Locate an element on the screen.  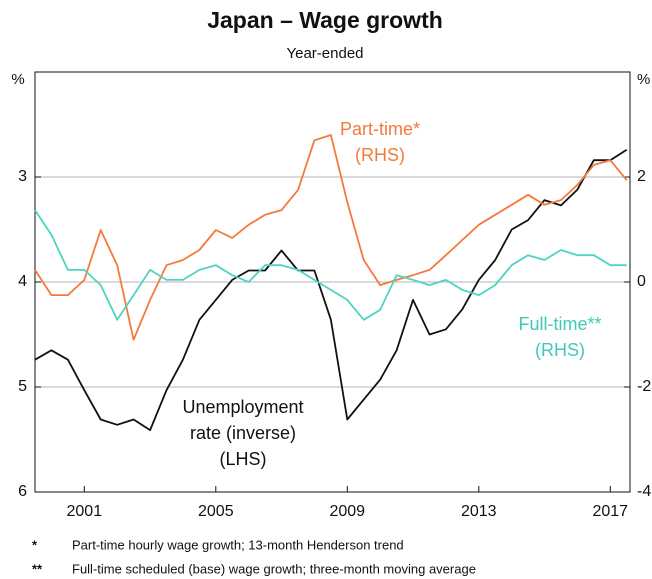
x-tick-label: 2005 is located at coordinates (216, 511).